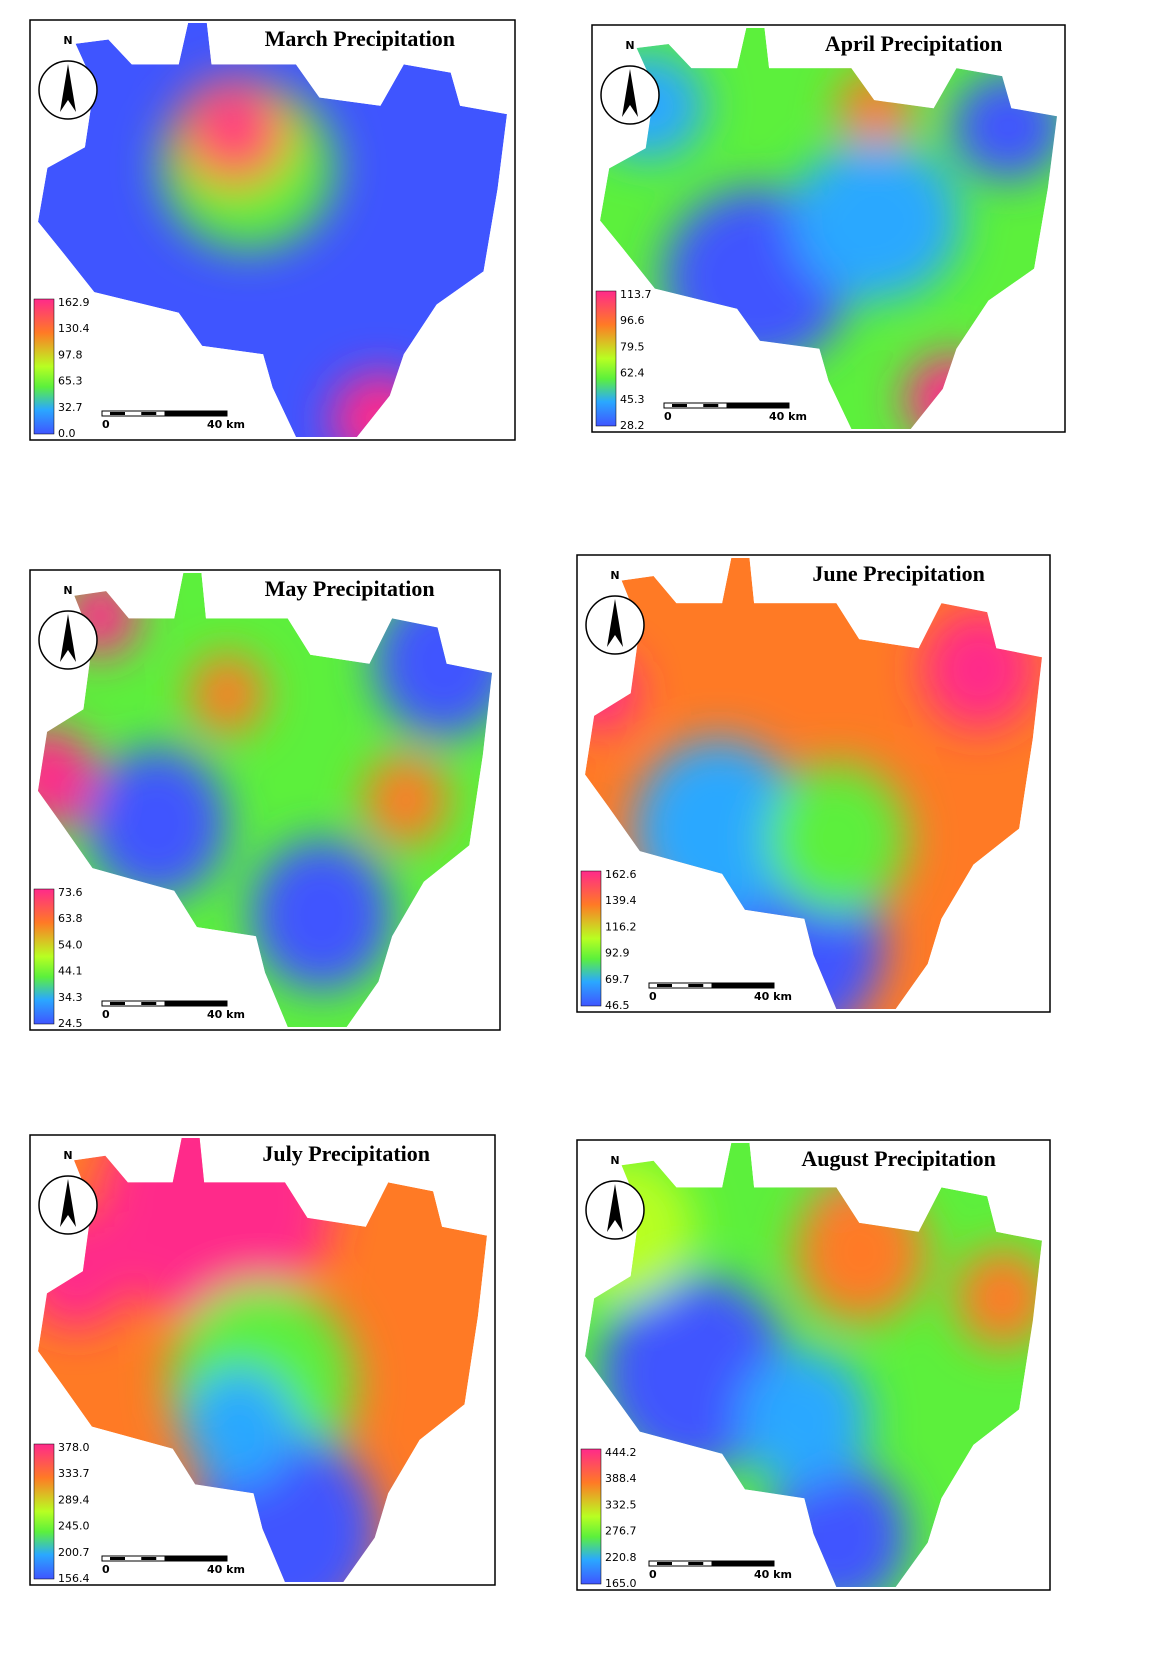  Describe the element at coordinates (913, 43) in the screenshot. I see `map-title: April Precipitation` at that location.